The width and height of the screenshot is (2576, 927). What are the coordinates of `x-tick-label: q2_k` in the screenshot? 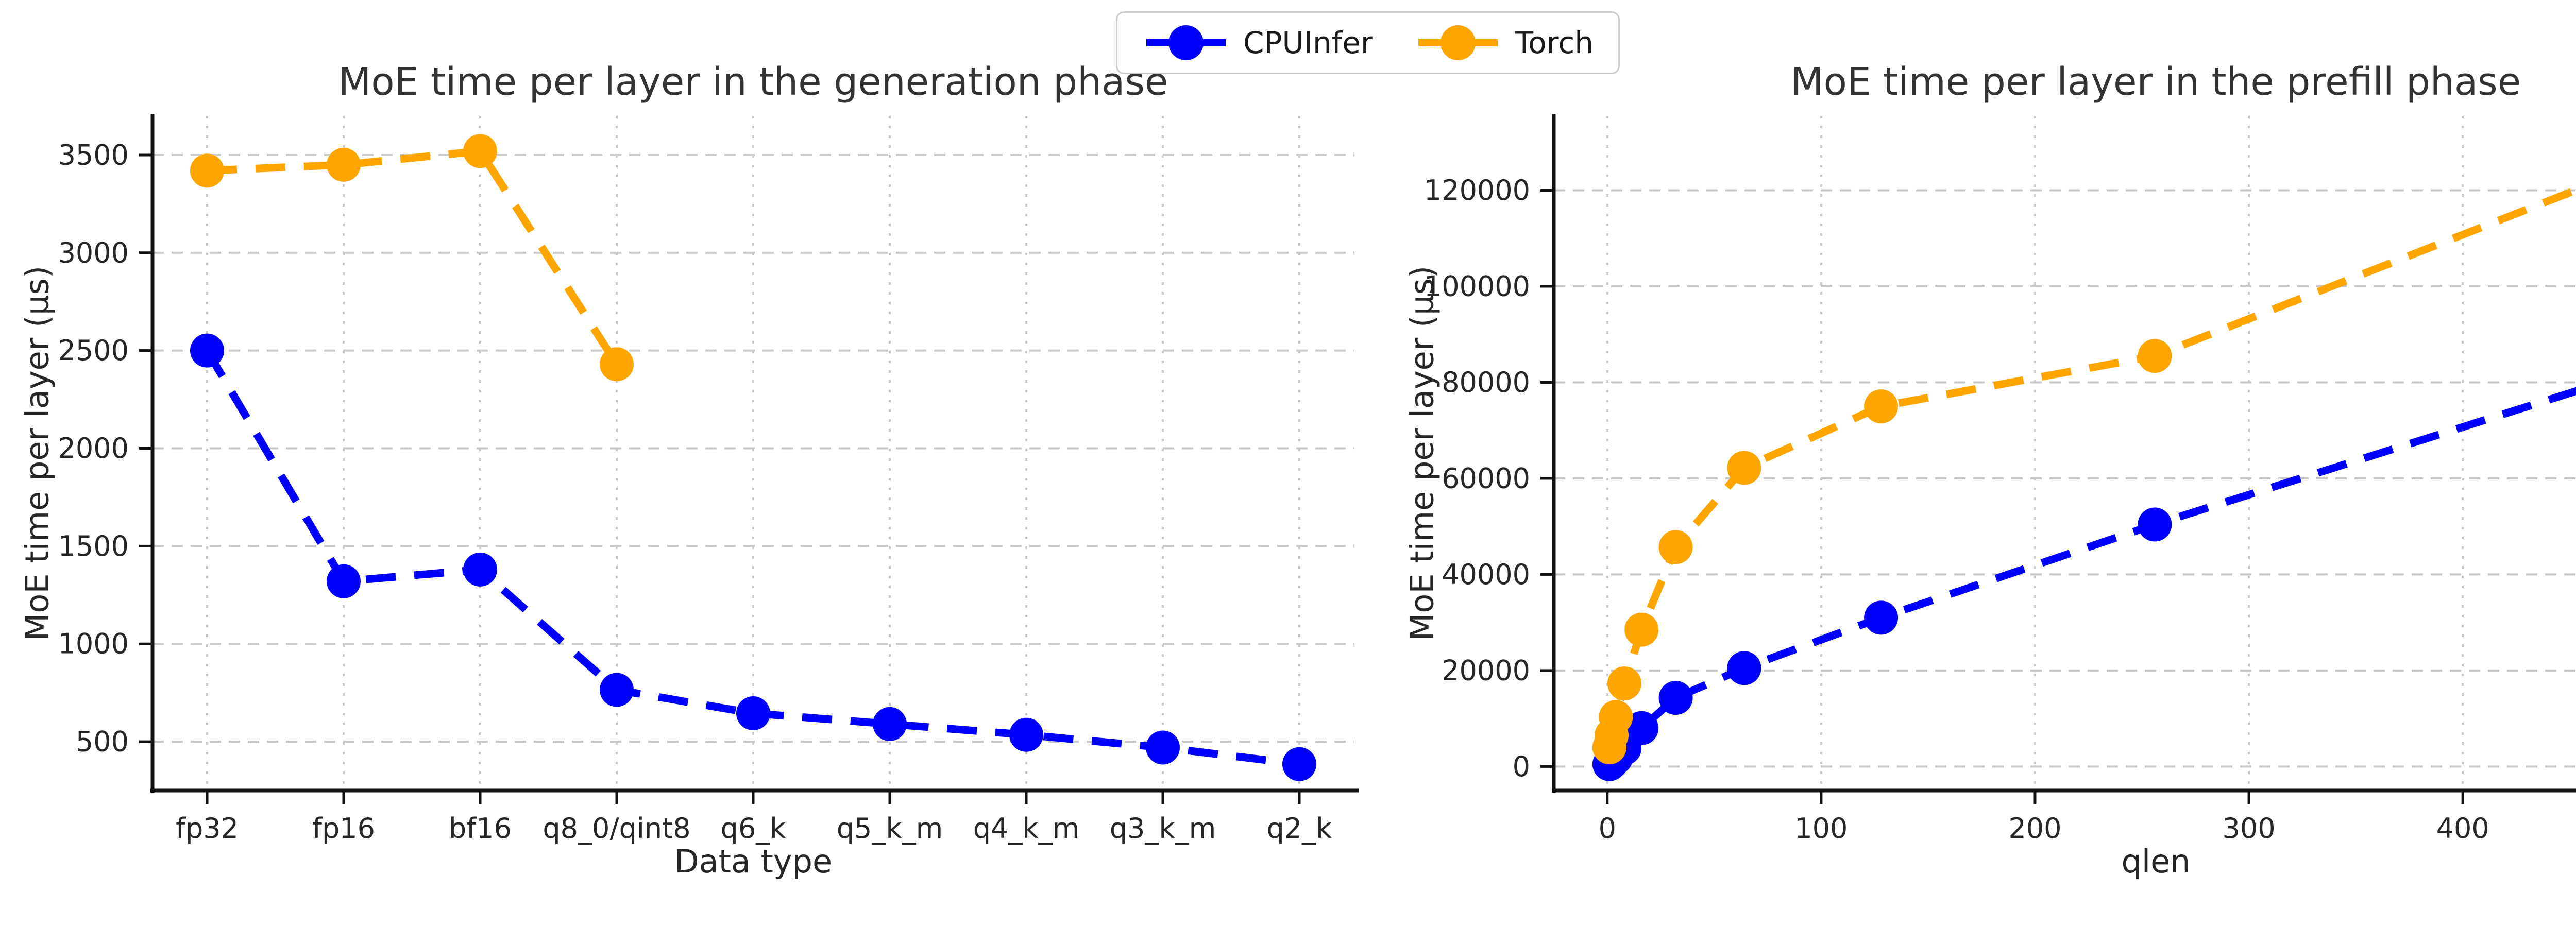 It's located at (1300, 828).